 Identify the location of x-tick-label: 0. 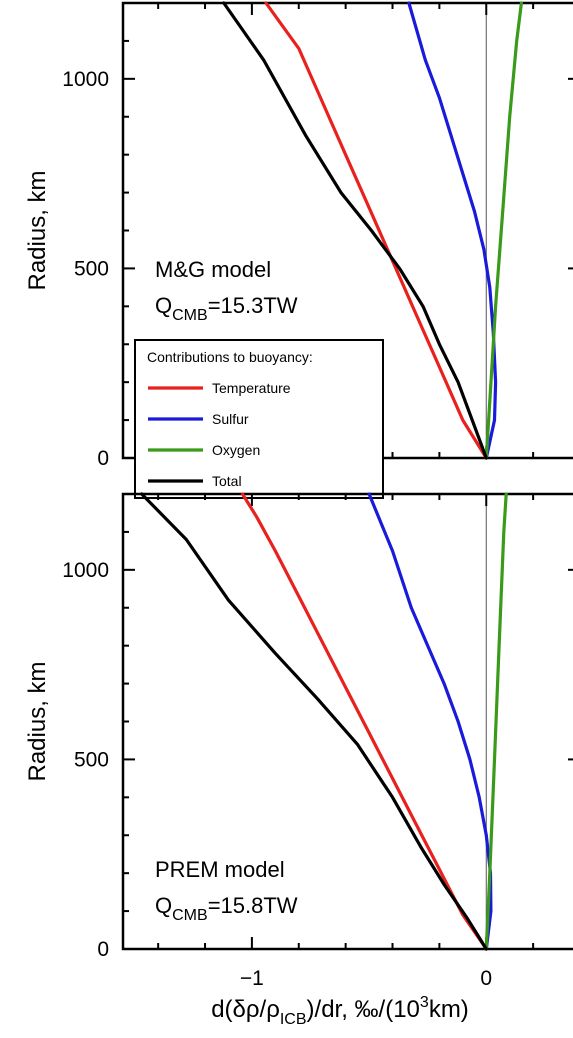
(486, 978).